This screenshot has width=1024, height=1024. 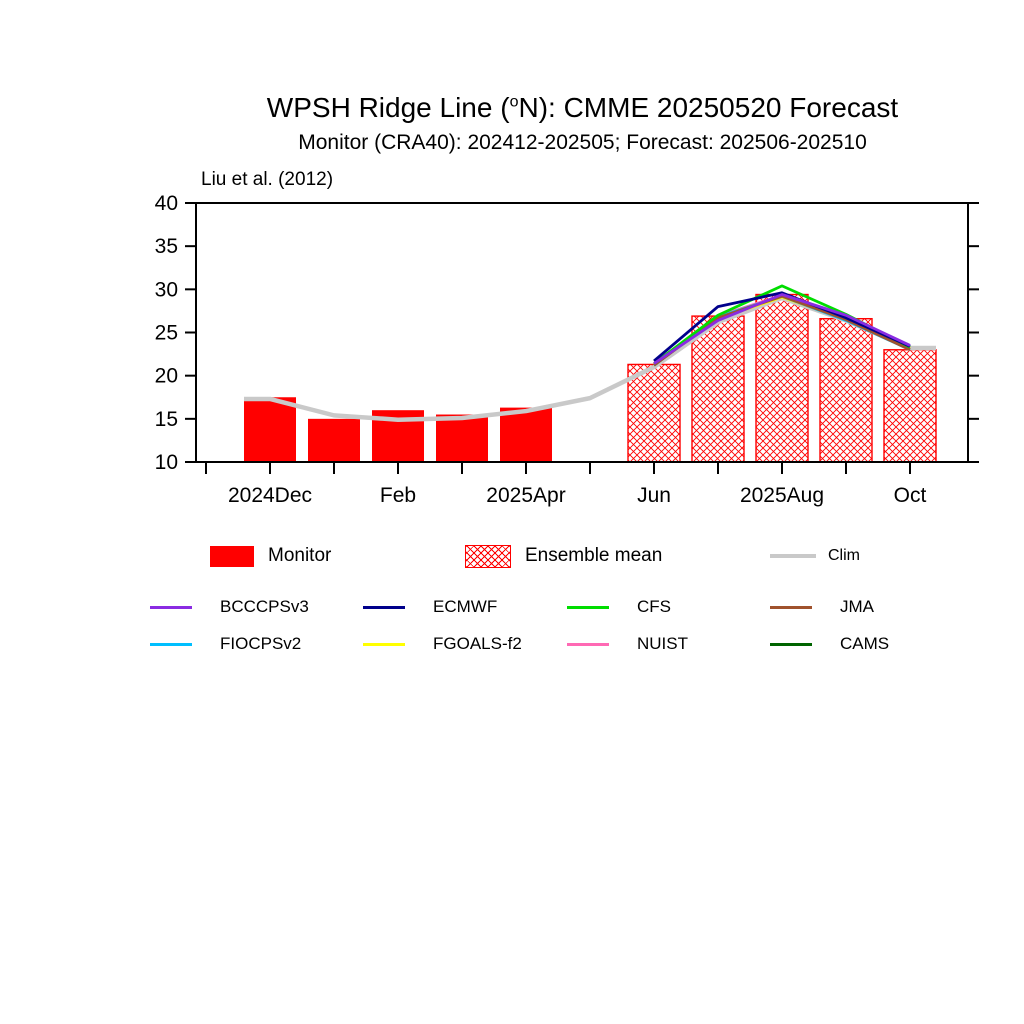 I want to click on monitor-bar-jan, so click(x=334, y=440).